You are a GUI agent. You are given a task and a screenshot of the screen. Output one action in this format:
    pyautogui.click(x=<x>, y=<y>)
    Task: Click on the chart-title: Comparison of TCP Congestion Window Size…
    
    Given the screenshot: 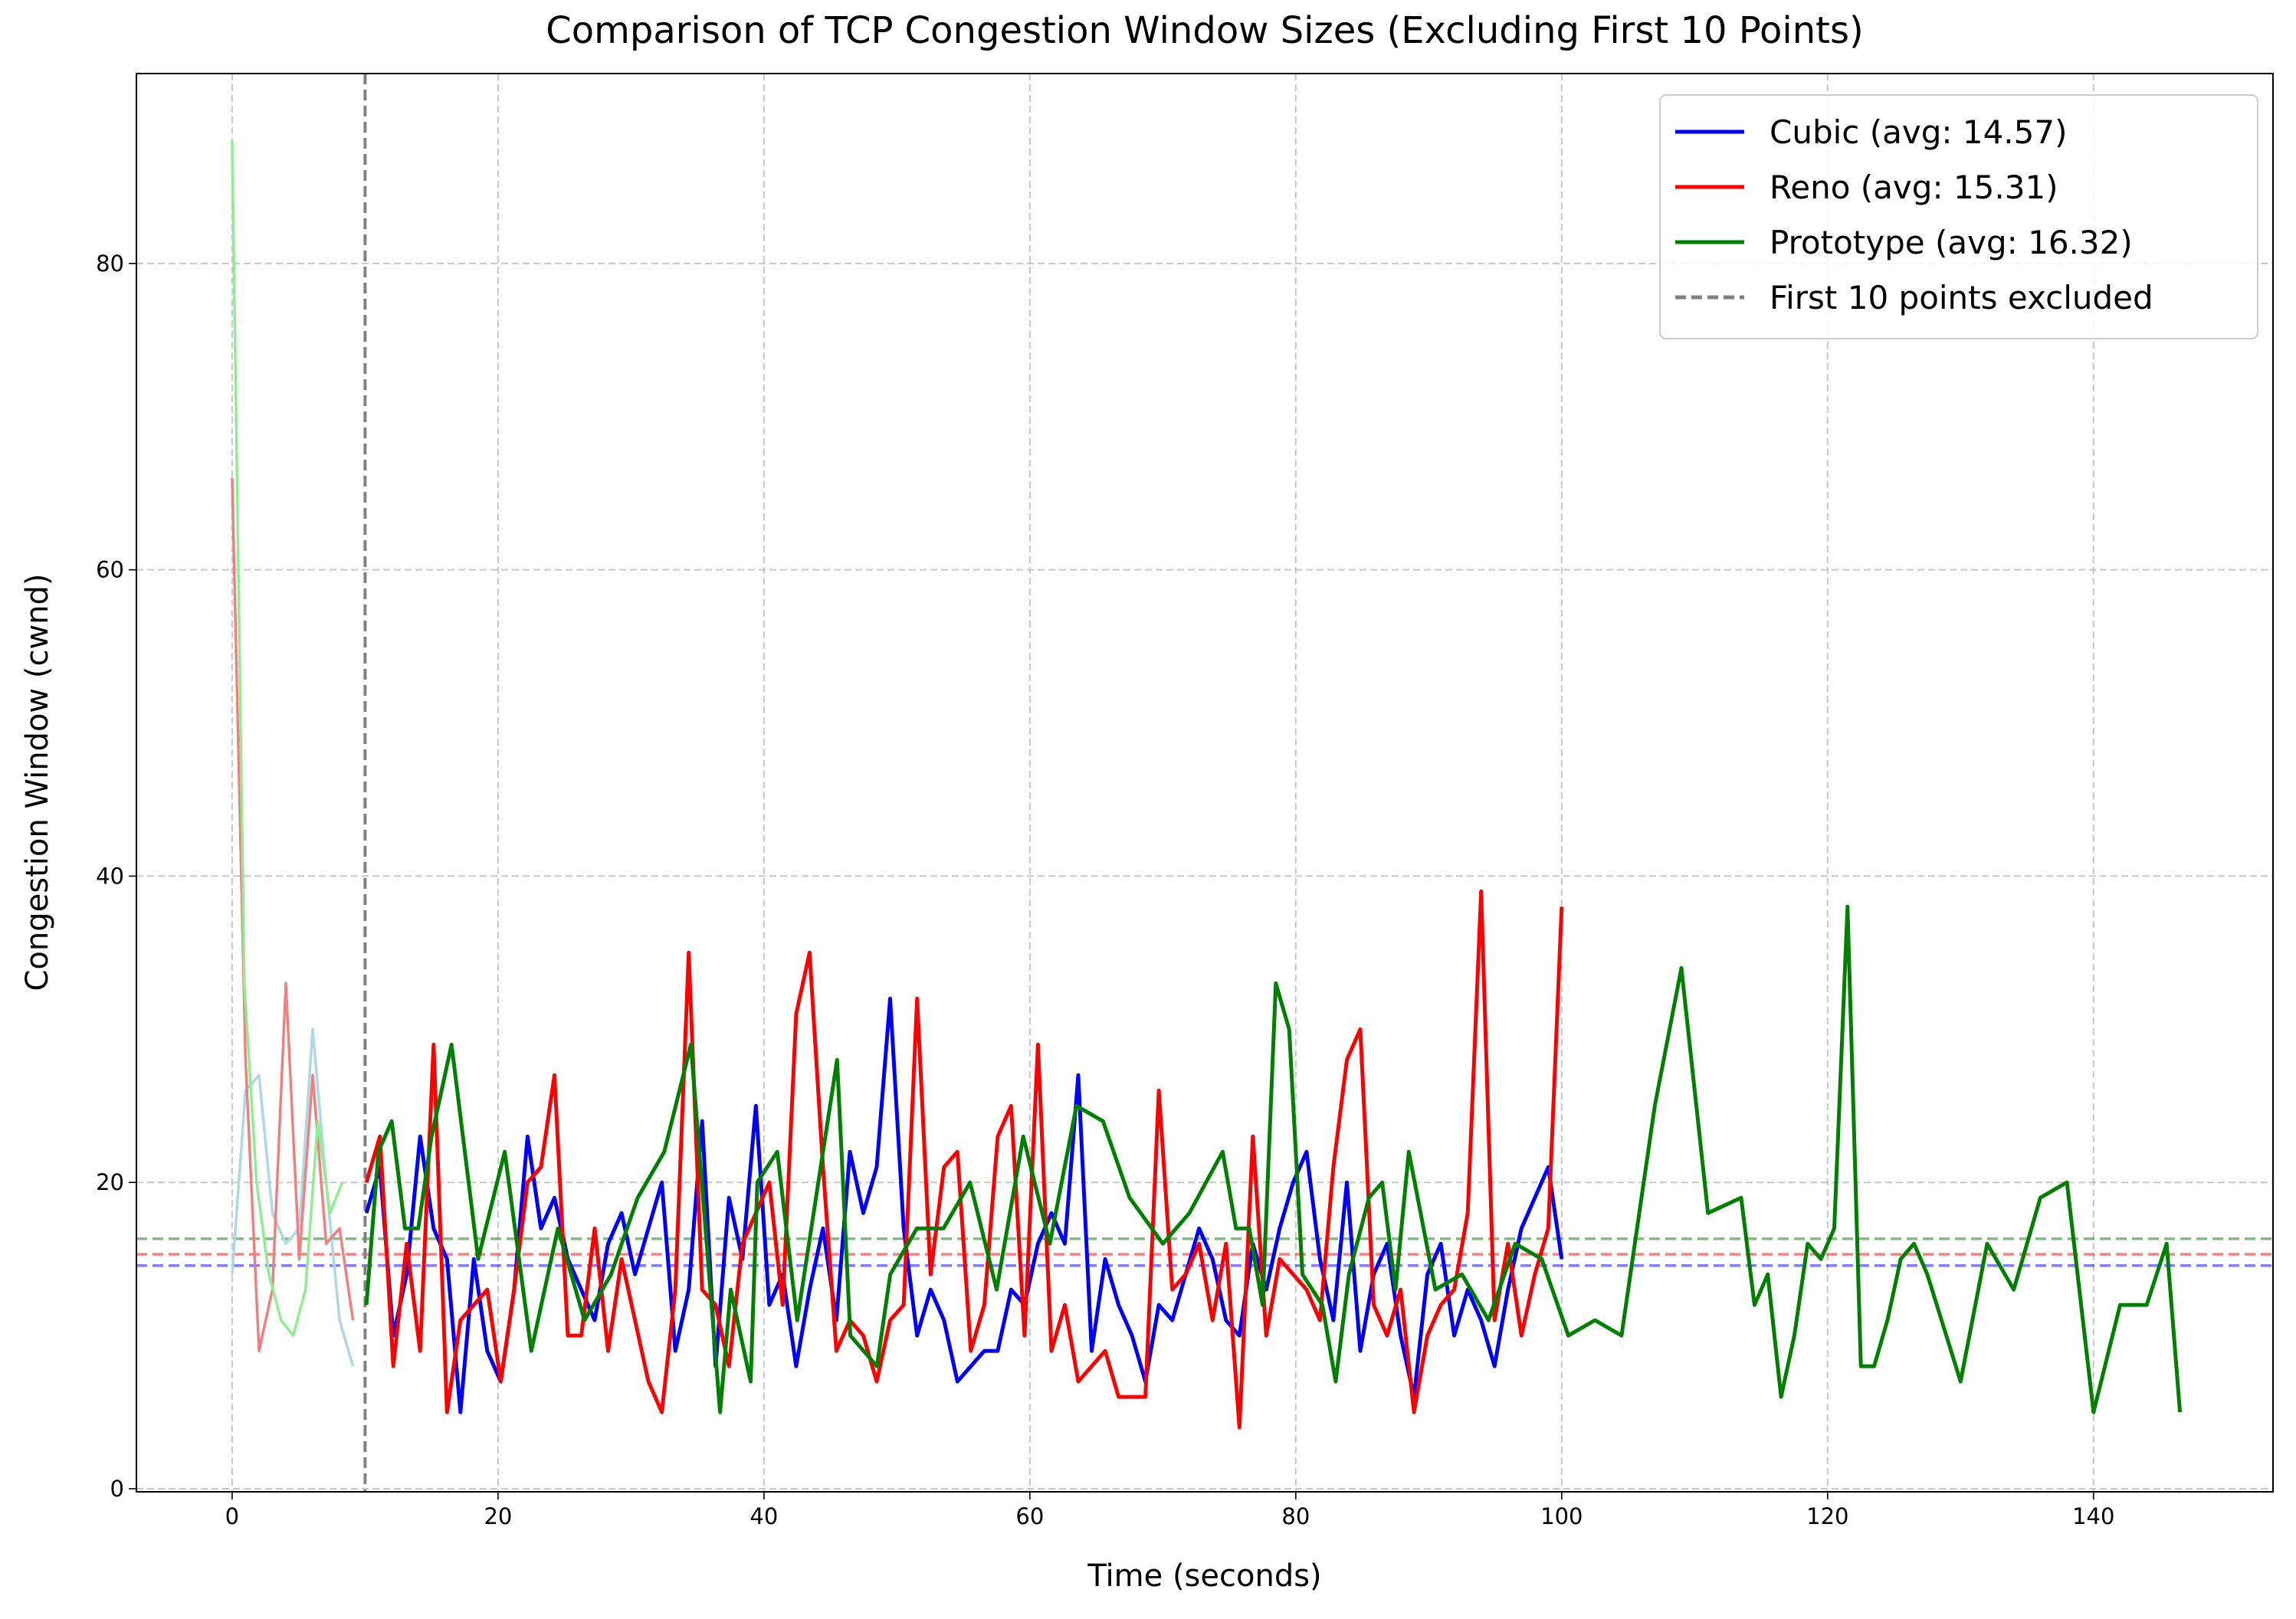 What is the action you would take?
    pyautogui.click(x=1204, y=30)
    